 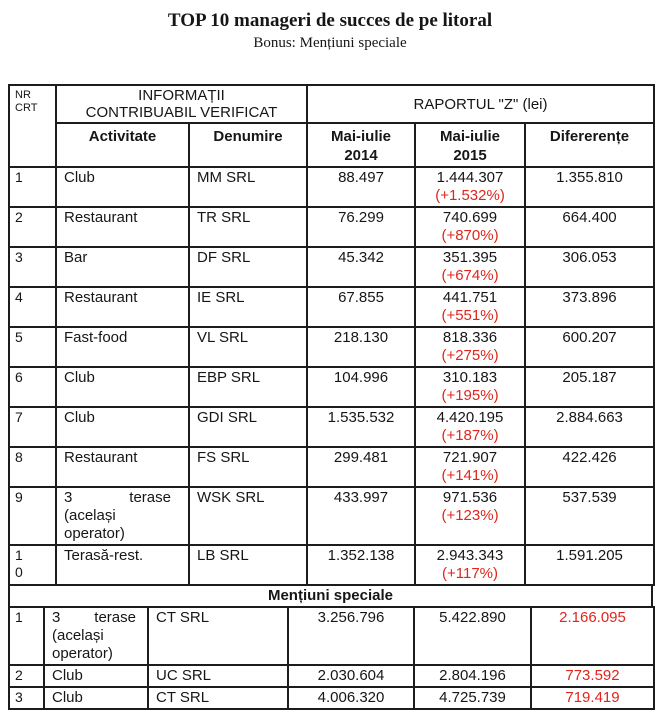 What do you see at coordinates (78, 635) in the screenshot?
I see `activity-line: (același` at bounding box center [78, 635].